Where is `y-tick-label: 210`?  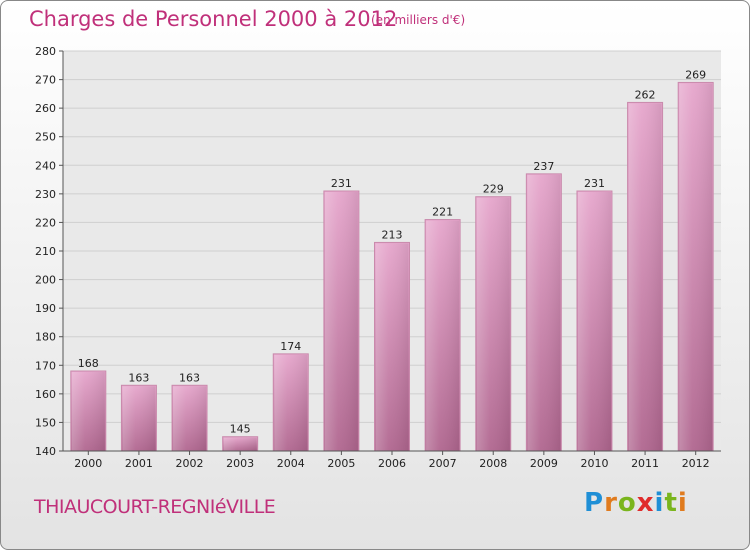
y-tick-label: 210 is located at coordinates (45, 251).